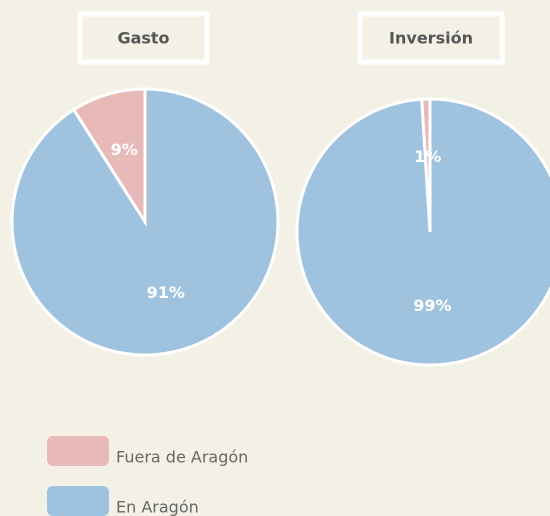 This screenshot has height=516, width=550. Describe the element at coordinates (432, 305) in the screenshot. I see `value-label: 99%` at that location.